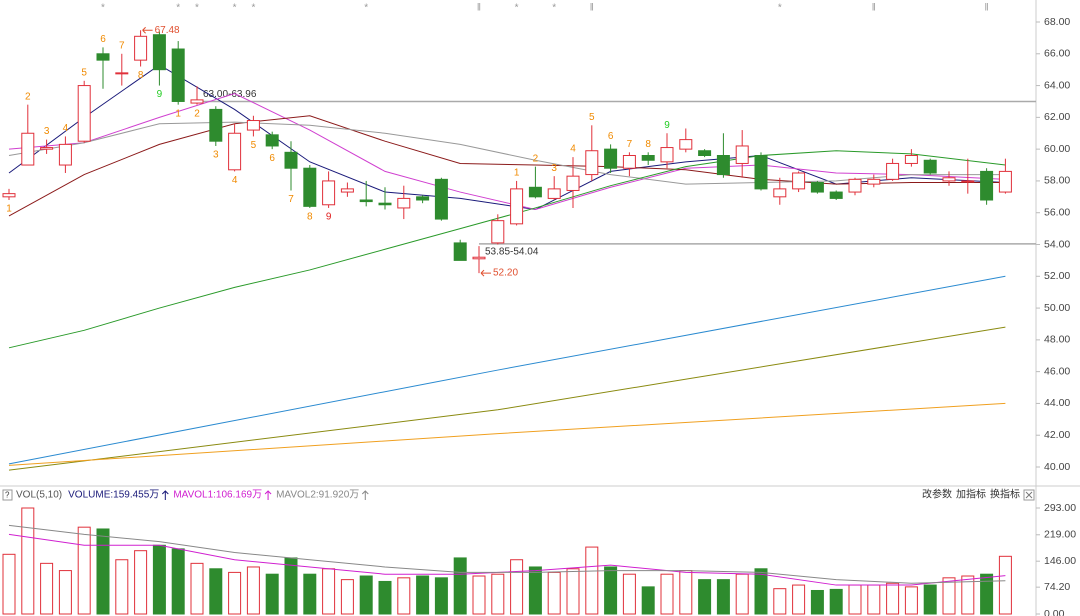  Describe the element at coordinates (1057, 22) in the screenshot. I see `y-tick-label: 68.00` at that location.